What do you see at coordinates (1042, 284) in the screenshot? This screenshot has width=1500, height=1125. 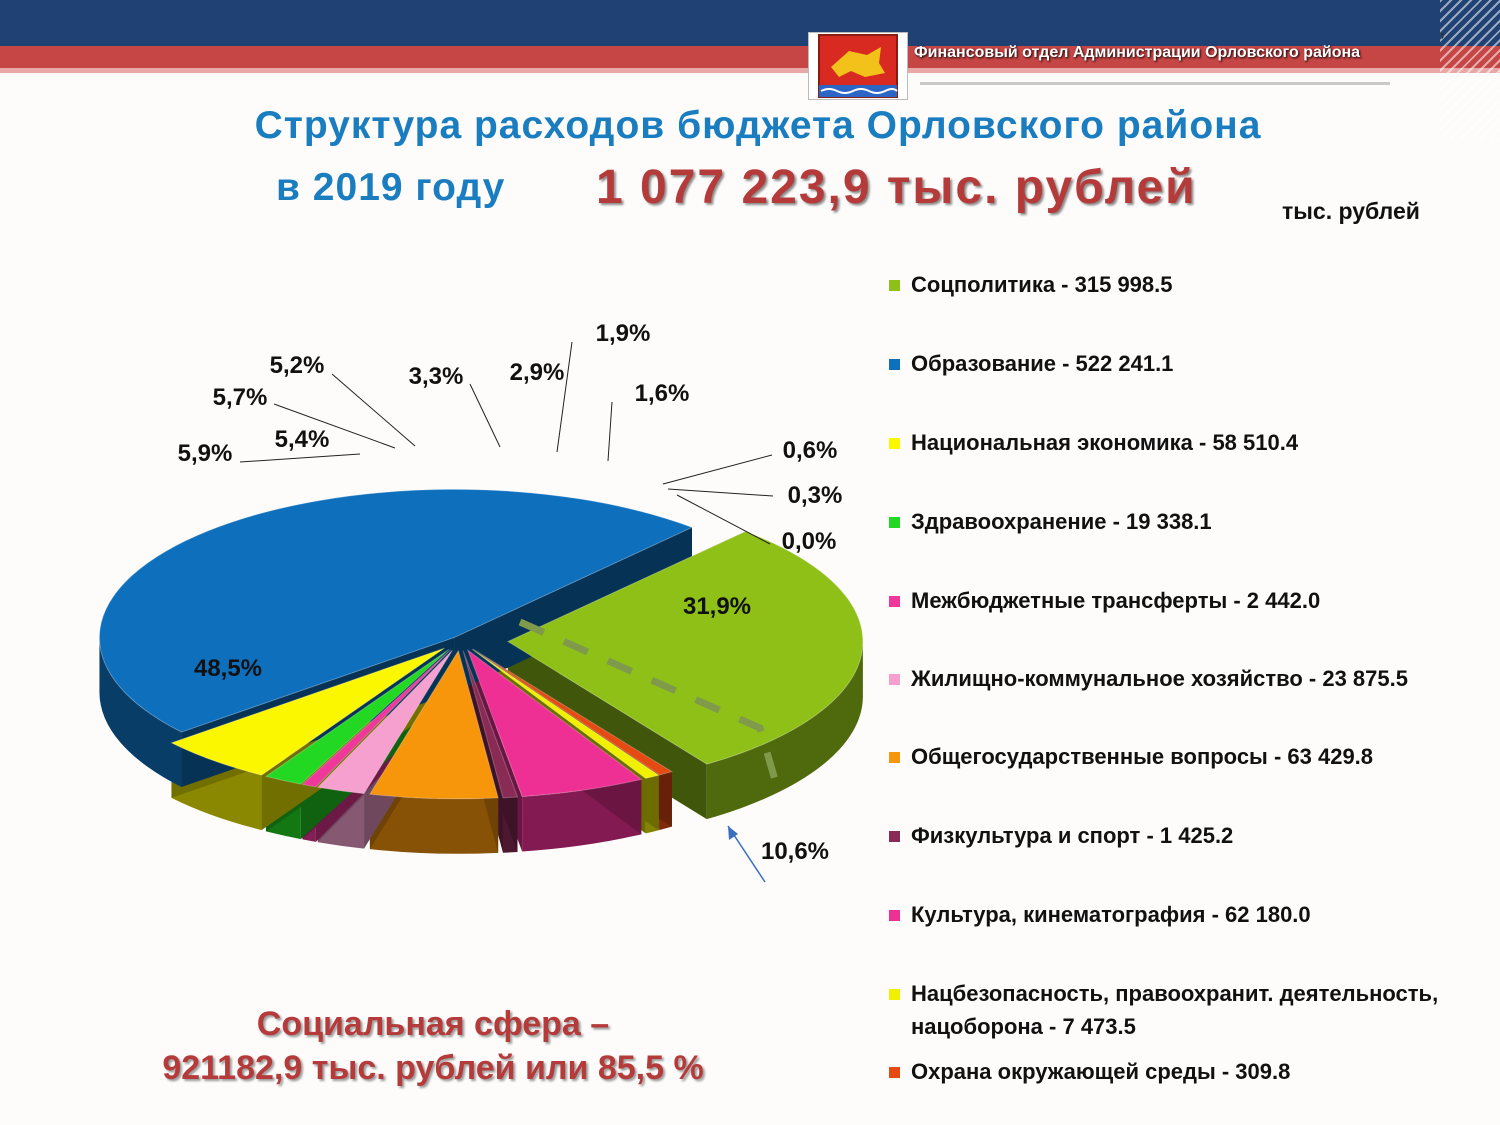 I see `legend-label: Соцполитика - 315 998.5` at bounding box center [1042, 284].